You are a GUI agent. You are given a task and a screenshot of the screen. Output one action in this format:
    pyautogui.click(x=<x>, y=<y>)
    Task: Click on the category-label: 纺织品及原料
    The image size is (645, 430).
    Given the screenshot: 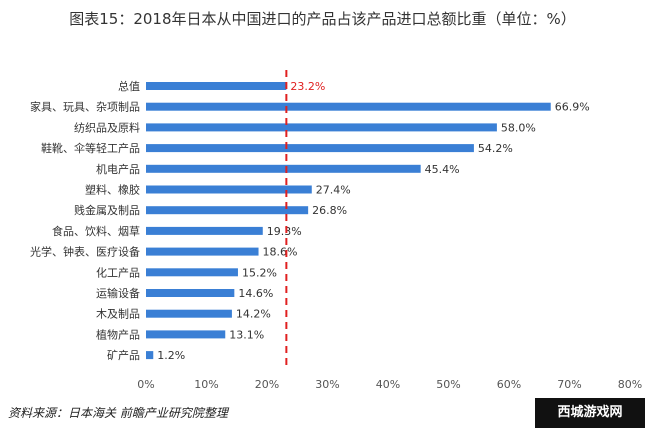 What is the action you would take?
    pyautogui.click(x=107, y=127)
    